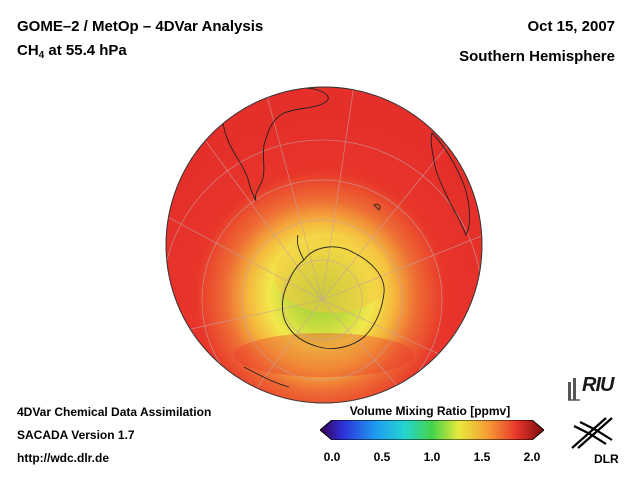 This screenshot has height=480, width=640. I want to click on riu-logo-text: RIU, so click(598, 385).